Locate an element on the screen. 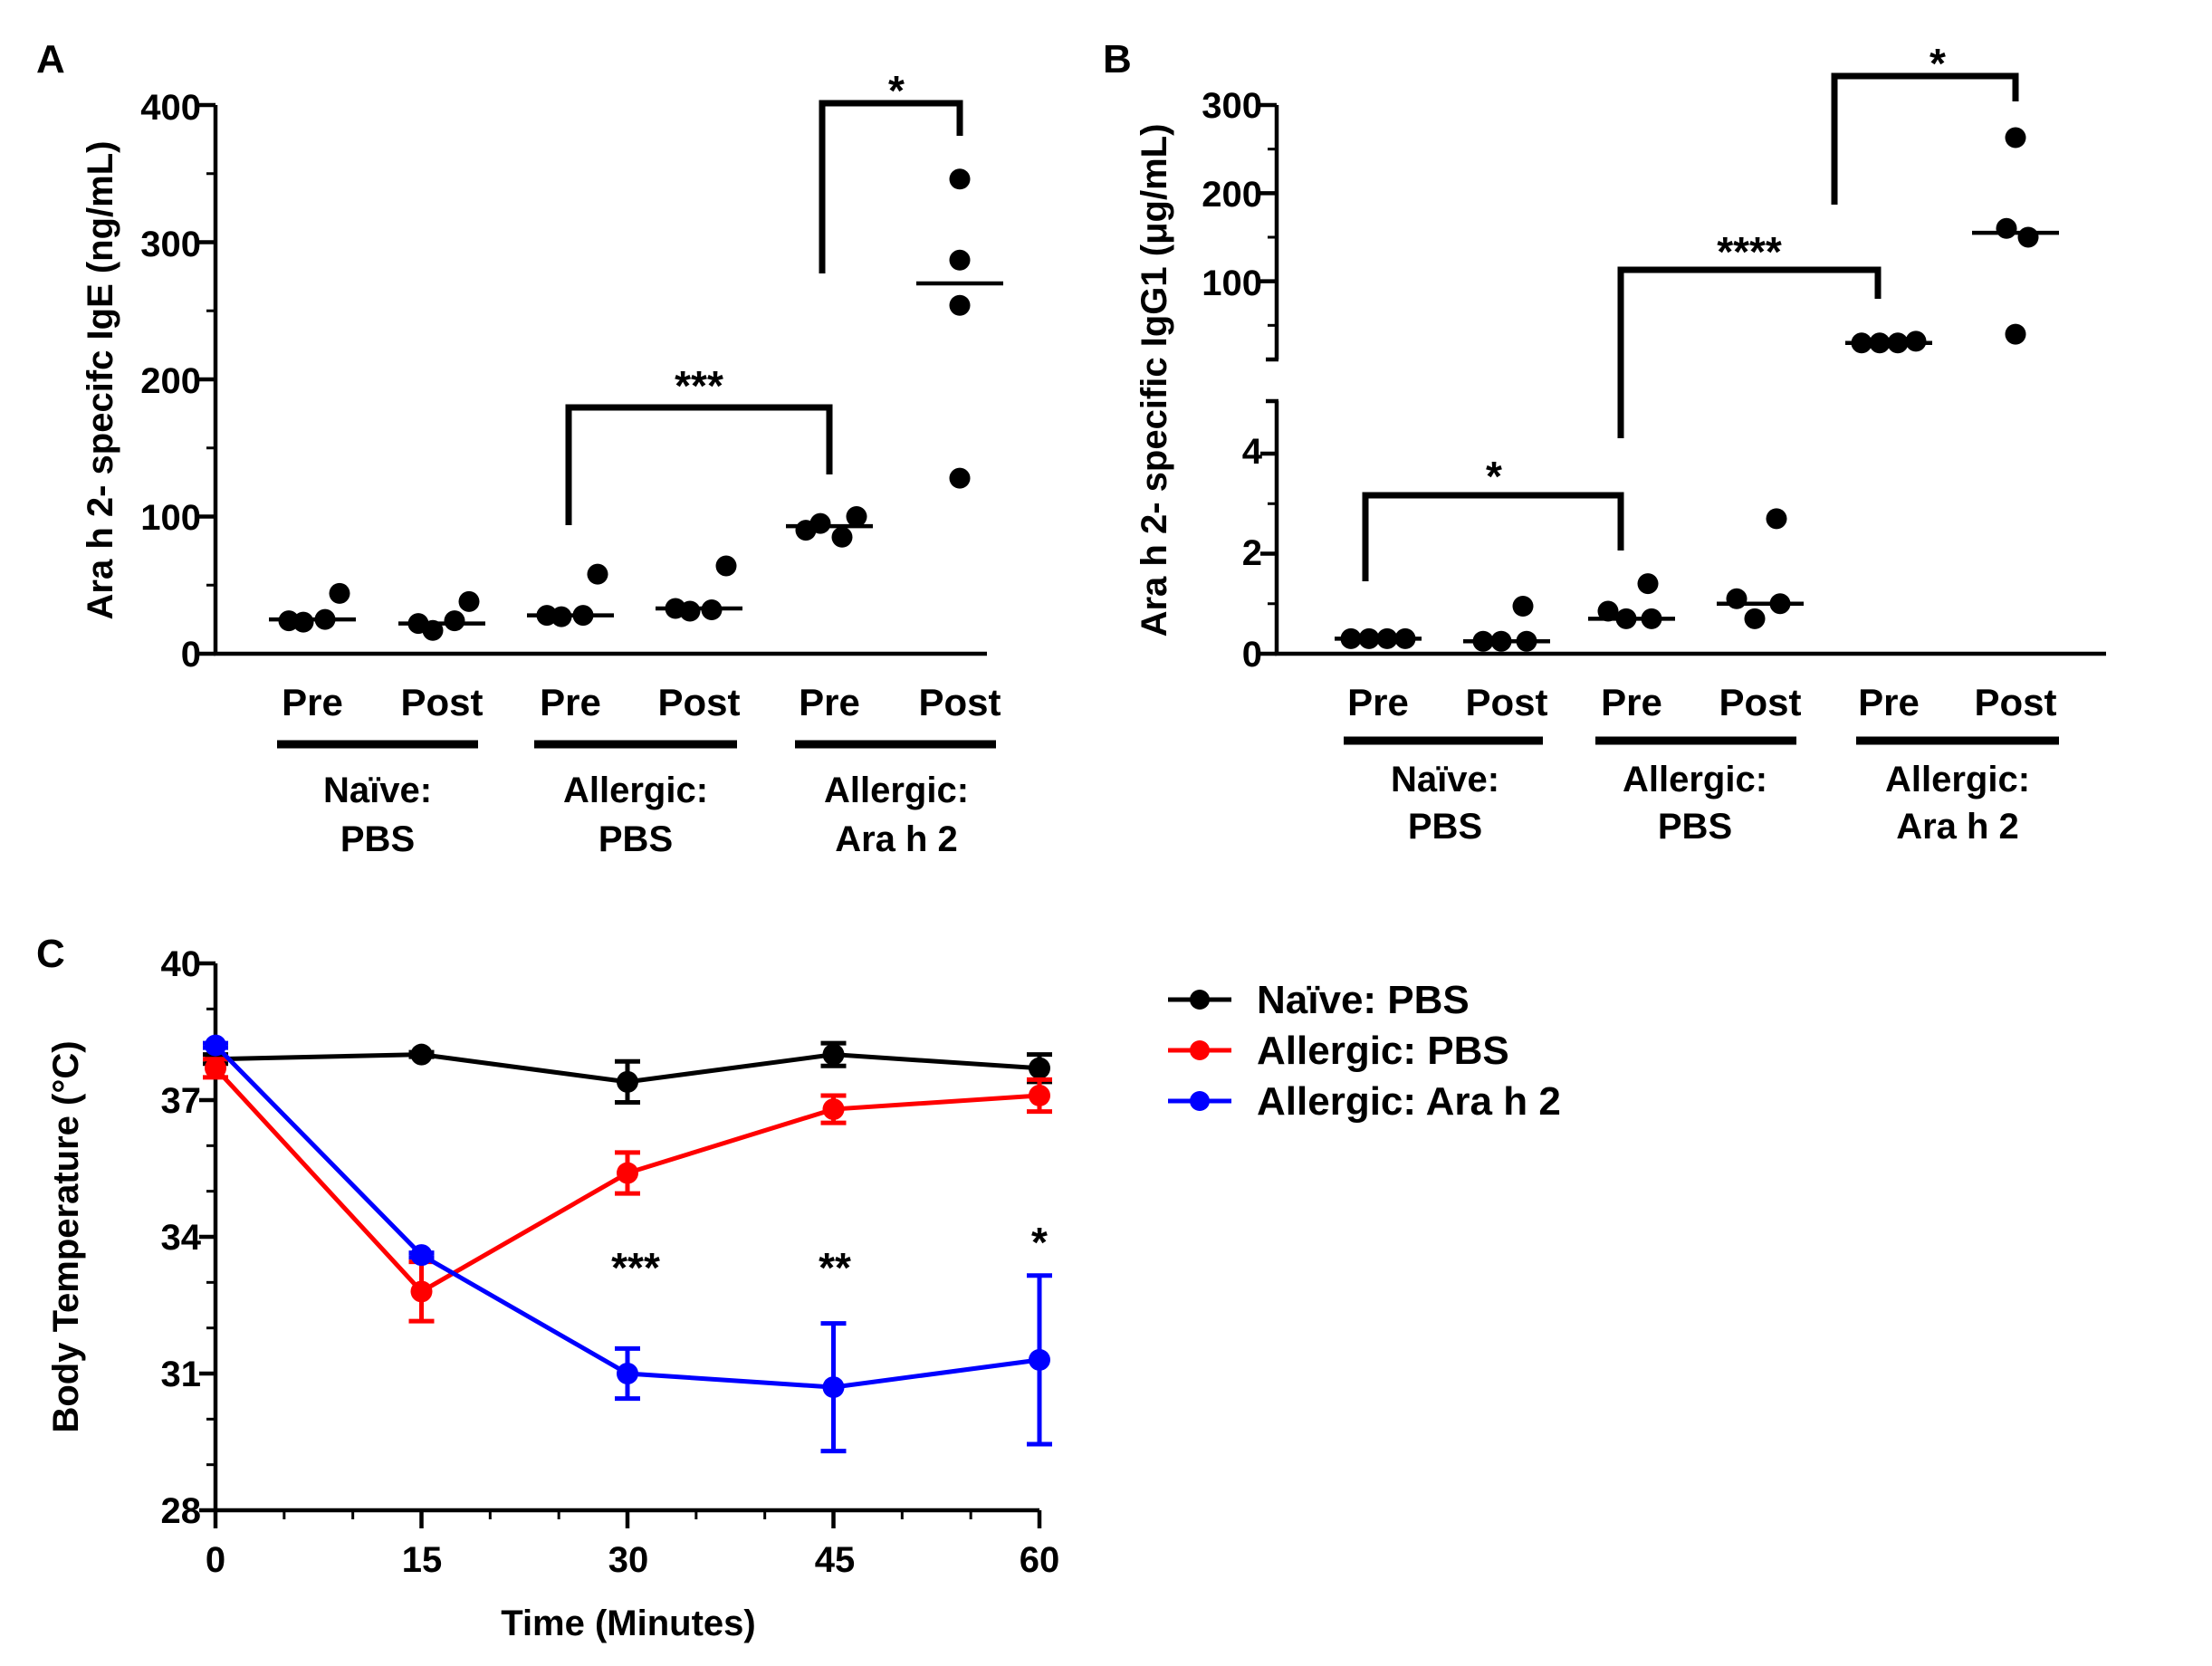  panel-b-group-label: Naïve: is located at coordinates (1445, 779).